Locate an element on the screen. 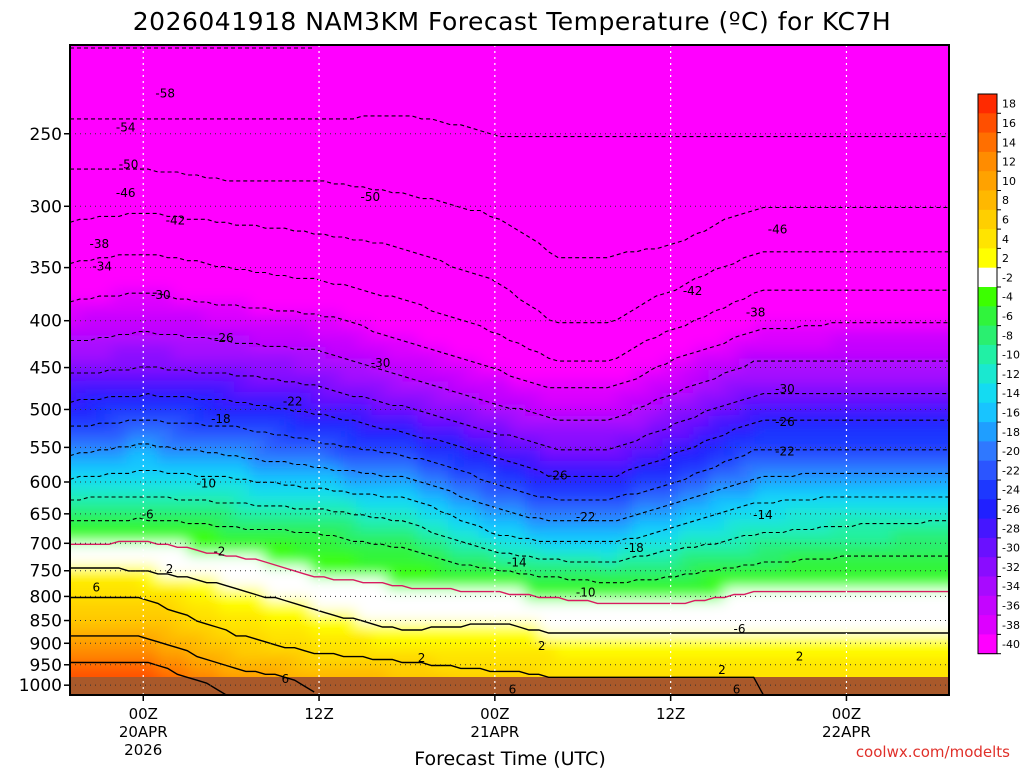 This screenshot has width=1024, height=768. credit-link: coolwx.com/modelts is located at coordinates (933, 752).